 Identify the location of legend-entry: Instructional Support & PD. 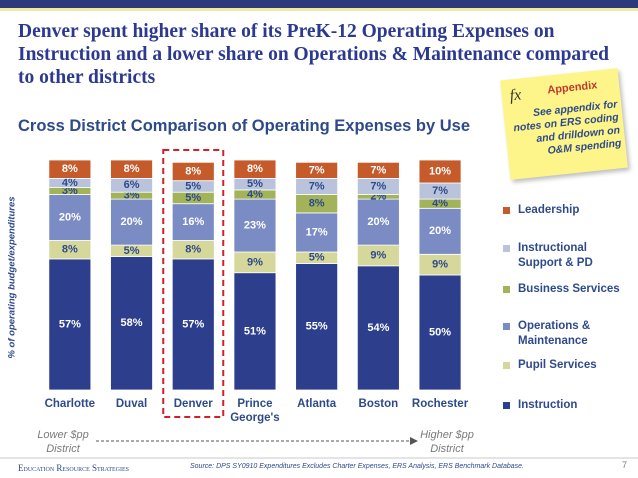
(562, 256).